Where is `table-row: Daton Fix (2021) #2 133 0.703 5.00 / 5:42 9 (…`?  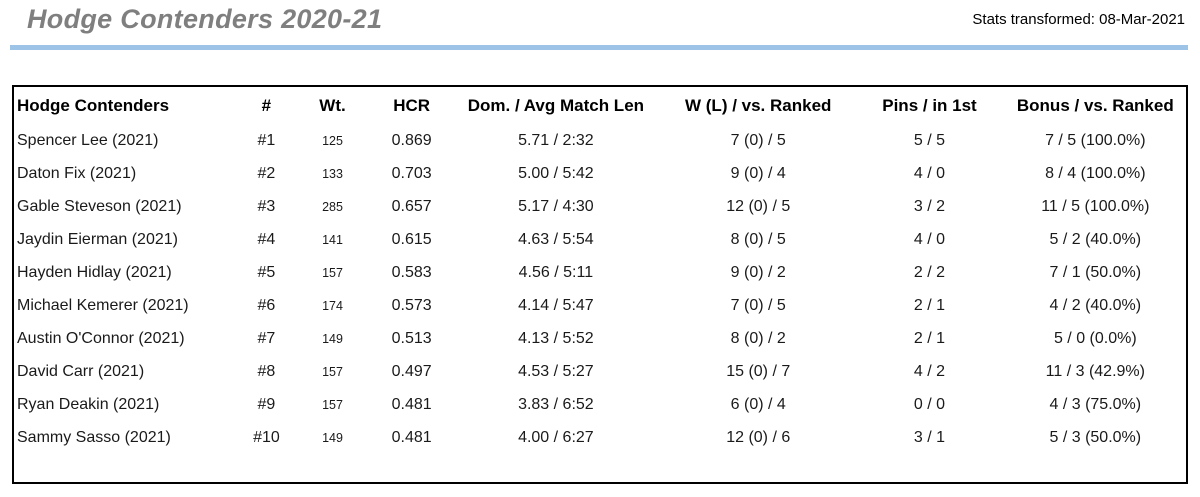 table-row: Daton Fix (2021) #2 133 0.703 5.00 / 5:42 9 (… is located at coordinates (600, 173).